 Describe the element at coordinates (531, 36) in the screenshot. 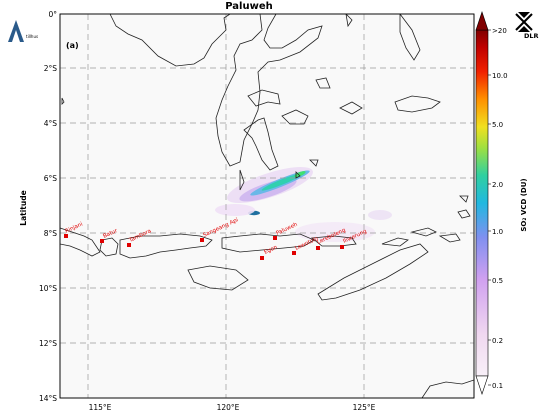

I see `dlr-logo-text: DLR` at that location.